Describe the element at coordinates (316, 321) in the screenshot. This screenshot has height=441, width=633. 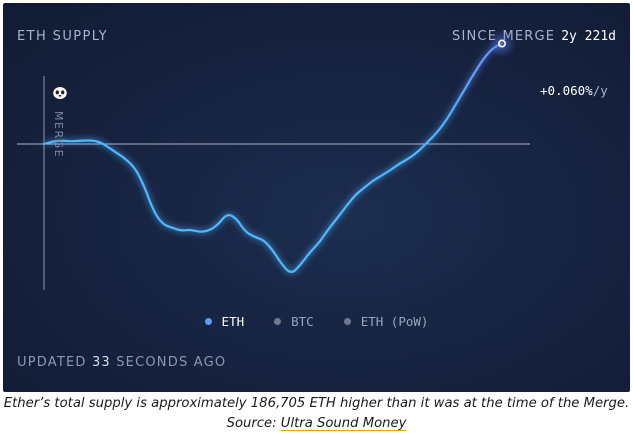
I see `legend: ETH BTC ETH (PoW)` at that location.